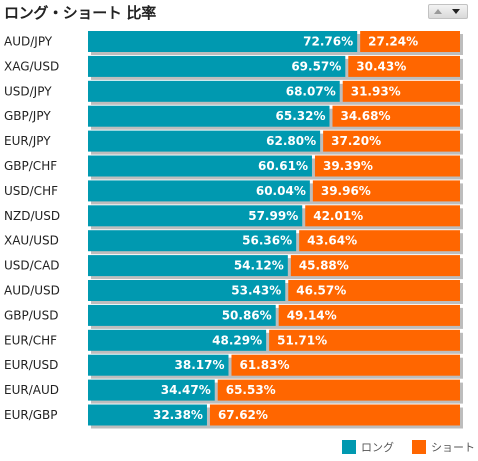 This screenshot has height=461, width=478. What do you see at coordinates (346, 191) in the screenshot?
I see `value-label-short: 39.96%` at bounding box center [346, 191].